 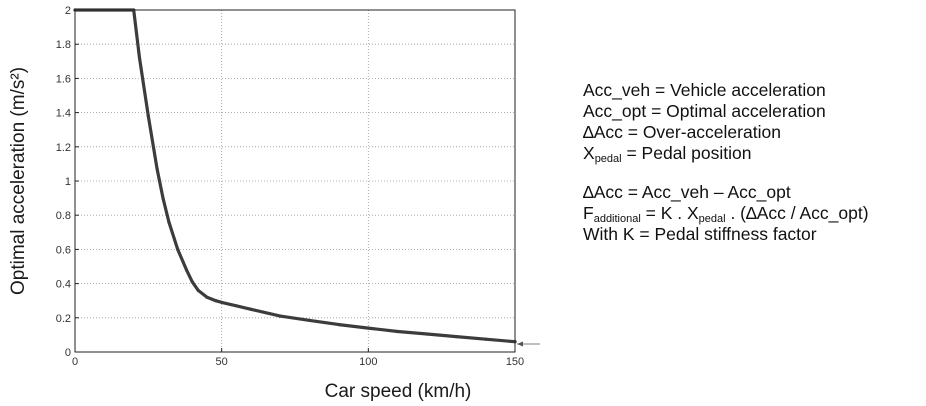 What do you see at coordinates (669, 213) in the screenshot?
I see `f-middle: = K . X` at bounding box center [669, 213].